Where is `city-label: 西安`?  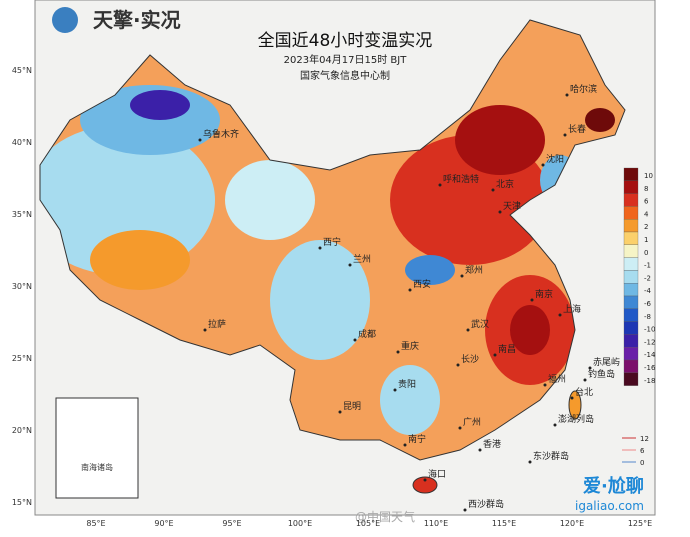
city-label: 西安 is located at coordinates (422, 284).